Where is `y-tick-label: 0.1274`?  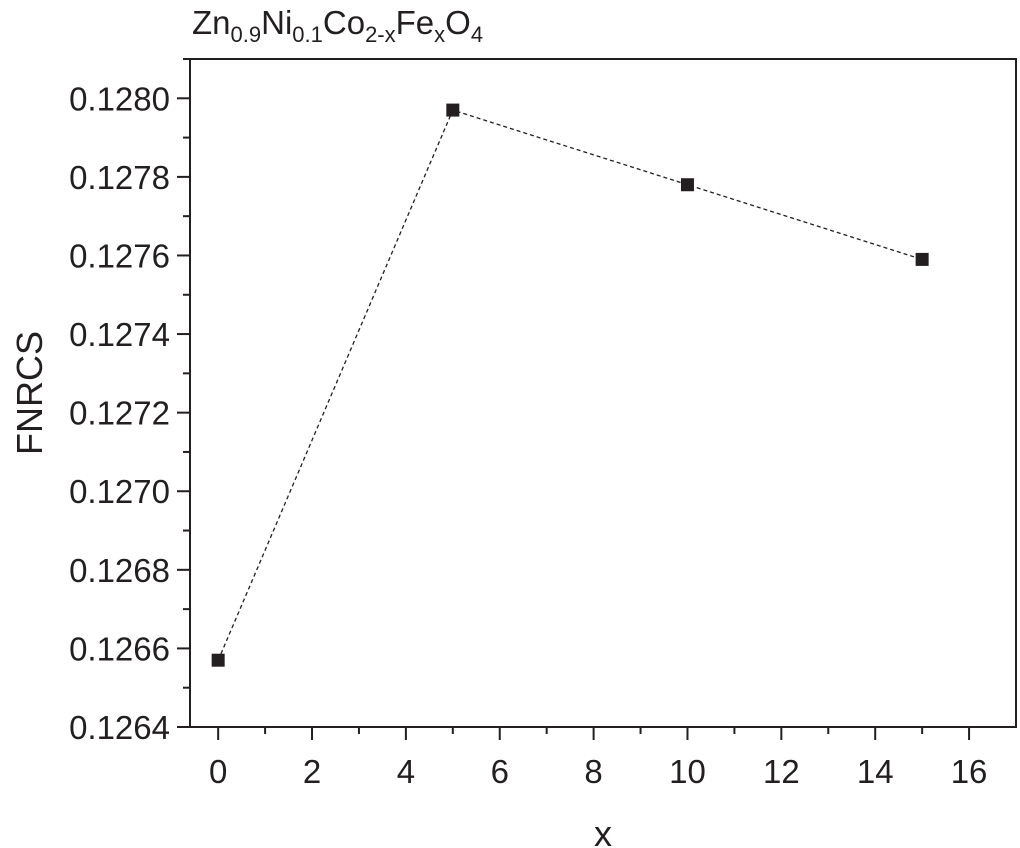 y-tick-label: 0.1274 is located at coordinates (119, 334).